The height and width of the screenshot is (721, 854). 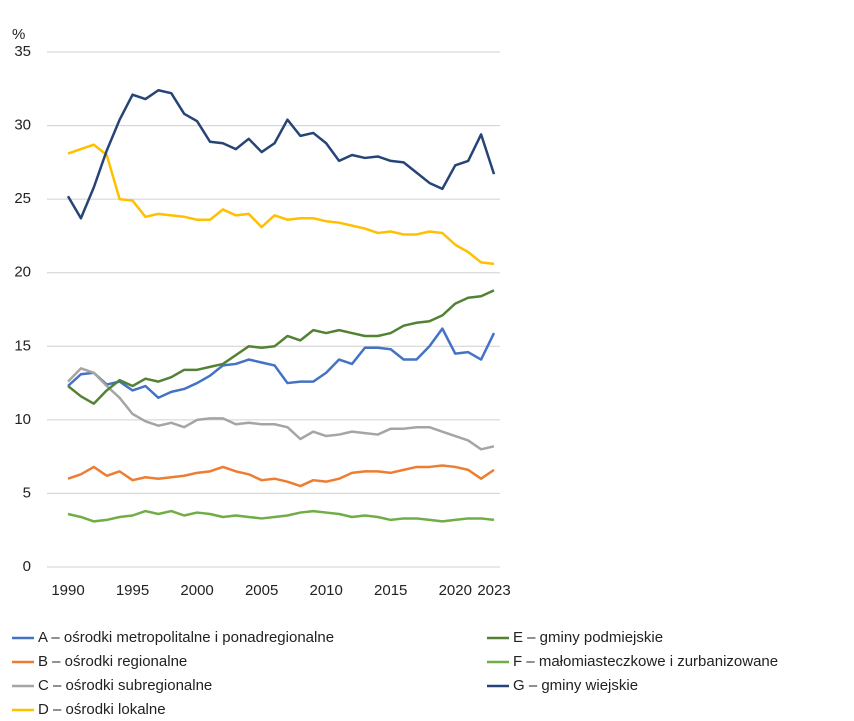 I want to click on legend-label: D – ośrodki lokalne, so click(x=102, y=709).